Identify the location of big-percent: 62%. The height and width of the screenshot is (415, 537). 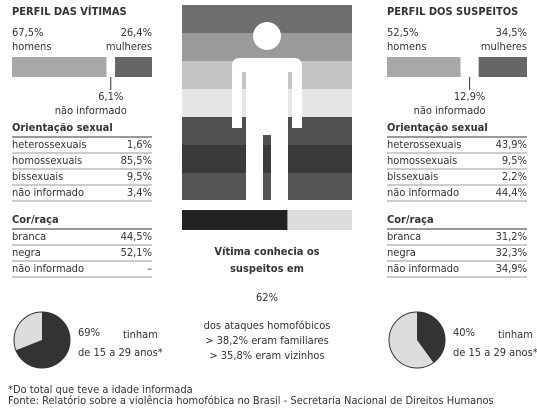
(267, 297).